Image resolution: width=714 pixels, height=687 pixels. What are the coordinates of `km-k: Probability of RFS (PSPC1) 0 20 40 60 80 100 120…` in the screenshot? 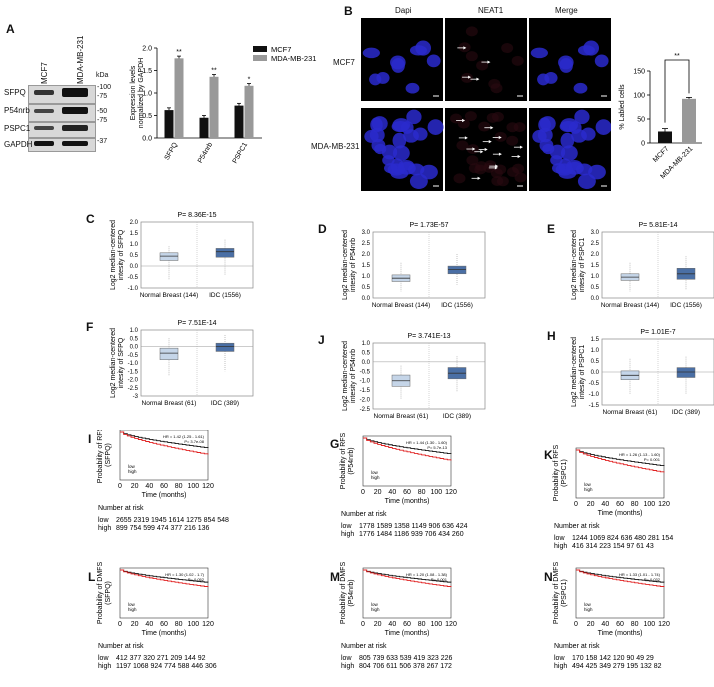 It's located at (613, 497).